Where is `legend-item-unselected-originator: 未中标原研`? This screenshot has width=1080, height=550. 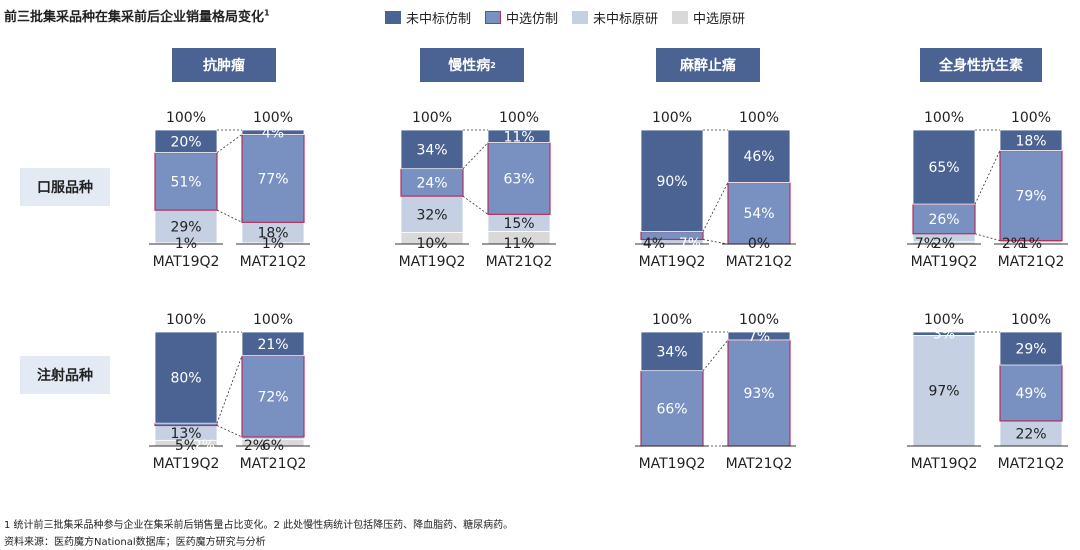
legend-item-unselected-originator: 未中标原研 is located at coordinates (615, 17).